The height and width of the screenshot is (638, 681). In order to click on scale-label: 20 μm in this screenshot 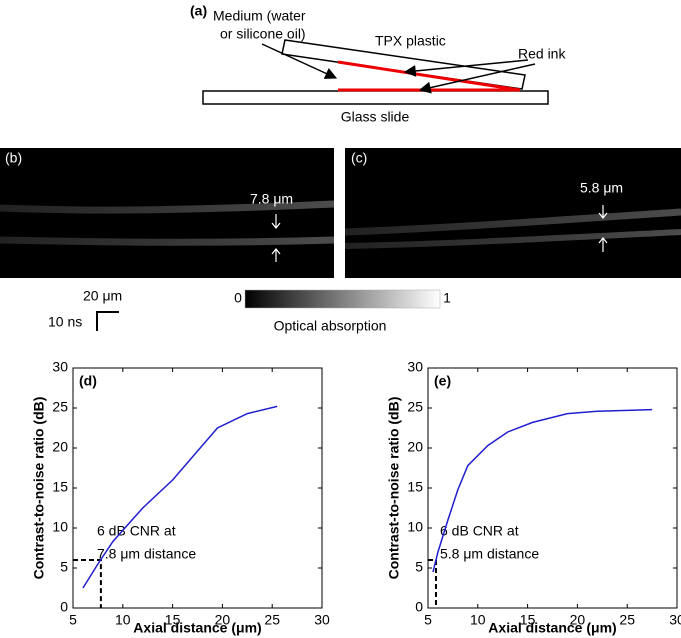, I will do `click(102, 296)`.